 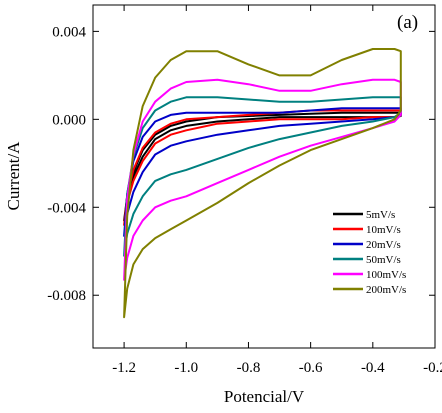 What do you see at coordinates (69, 32) in the screenshot?
I see `y-tick-label: 0.004` at bounding box center [69, 32].